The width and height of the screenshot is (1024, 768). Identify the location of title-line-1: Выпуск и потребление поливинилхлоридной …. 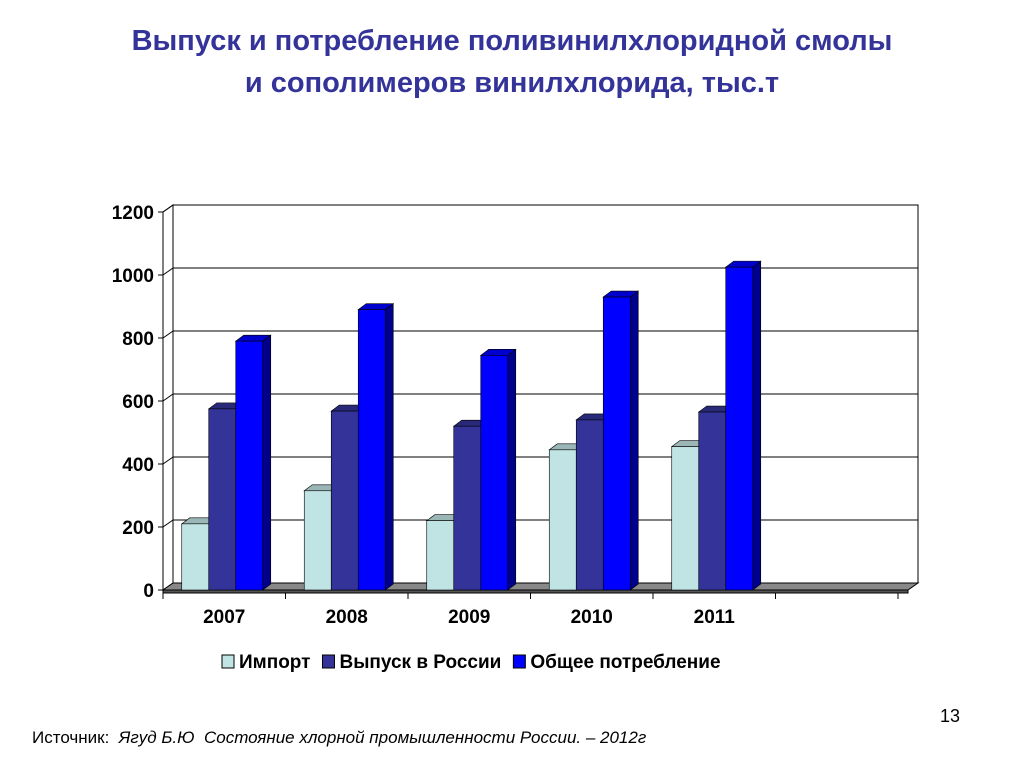
(512, 41).